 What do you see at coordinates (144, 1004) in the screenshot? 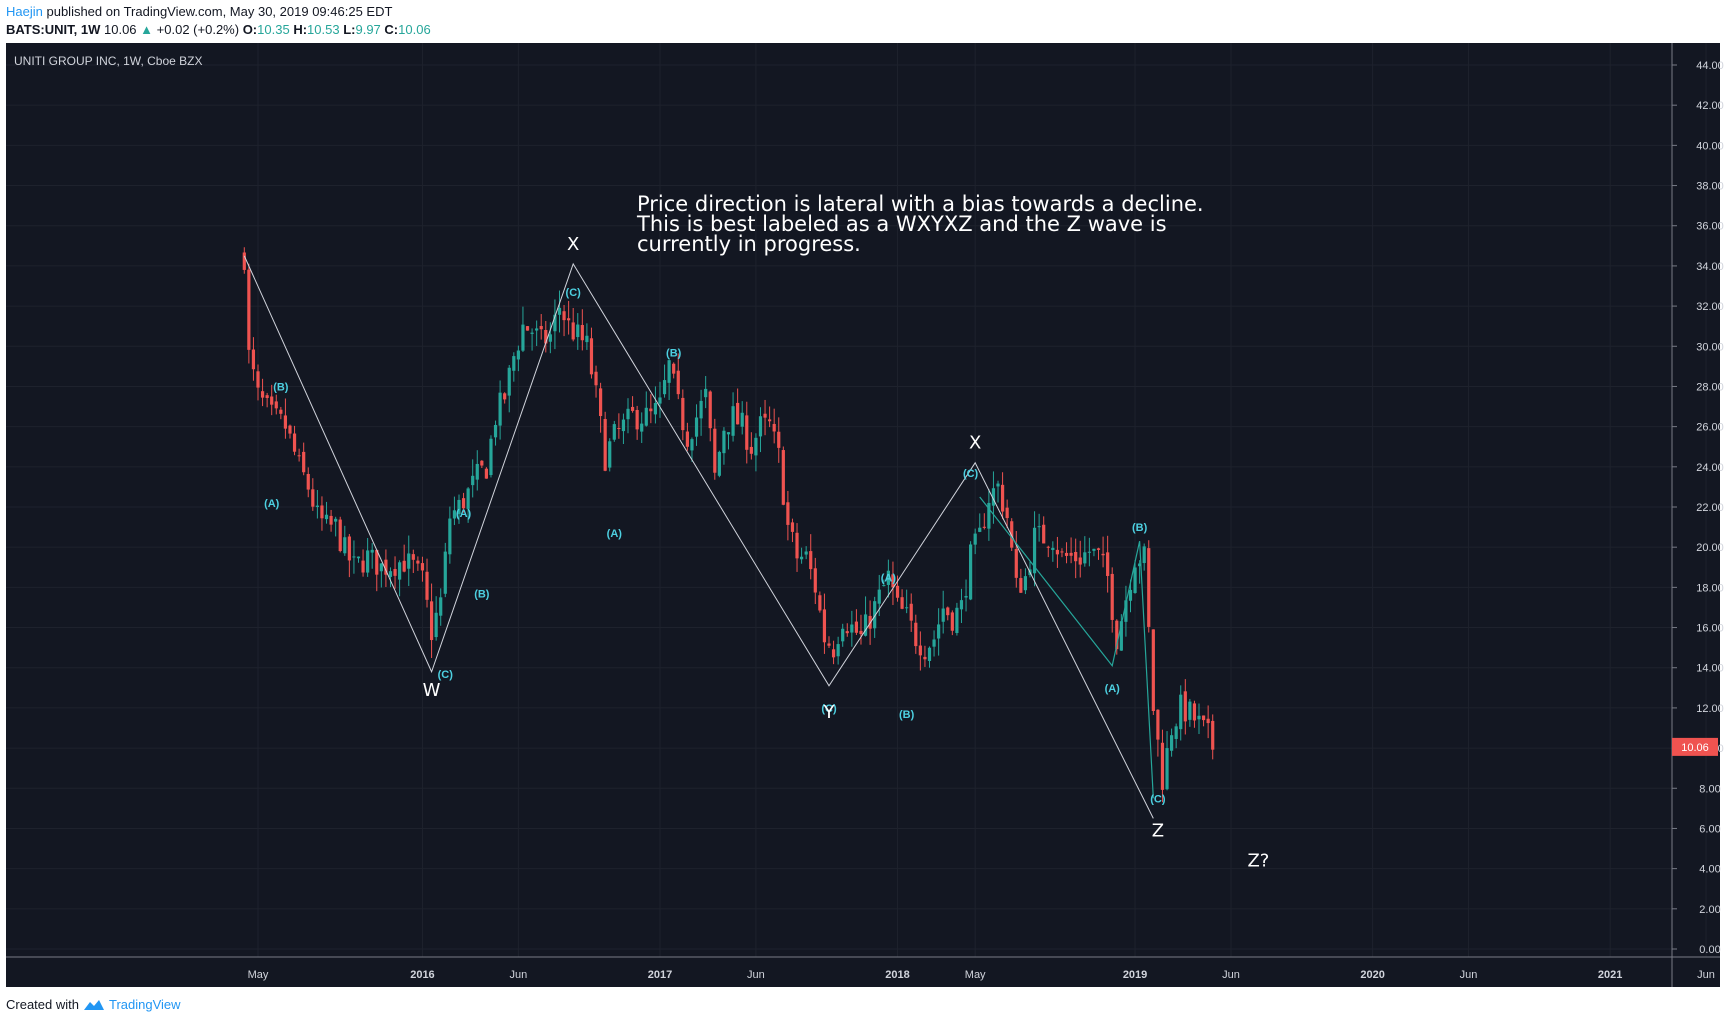
I see `tradingview-link: TradingView` at bounding box center [144, 1004].